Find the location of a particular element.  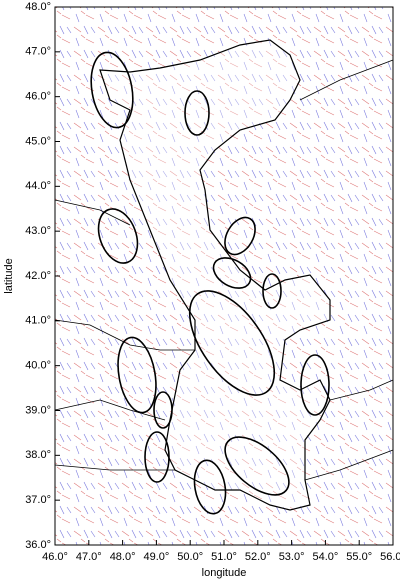

y-tick-label: 39.0° is located at coordinates (38, 410).